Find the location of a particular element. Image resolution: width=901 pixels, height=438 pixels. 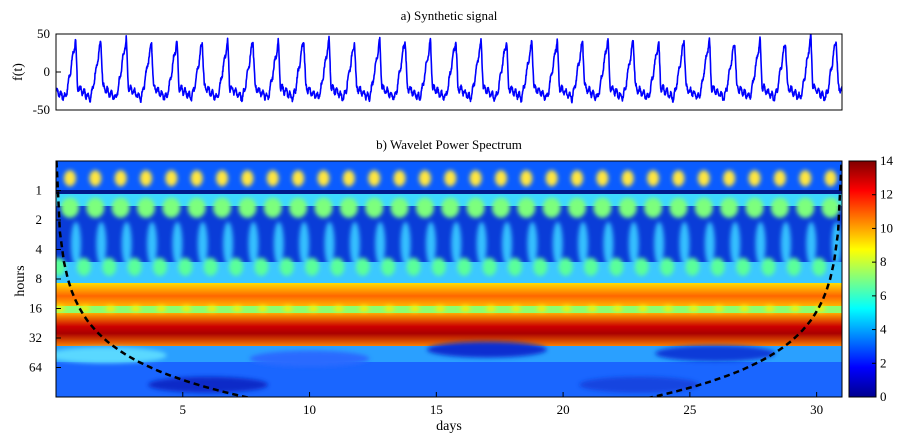

wps-band-1h-gap is located at coordinates (449, 192).